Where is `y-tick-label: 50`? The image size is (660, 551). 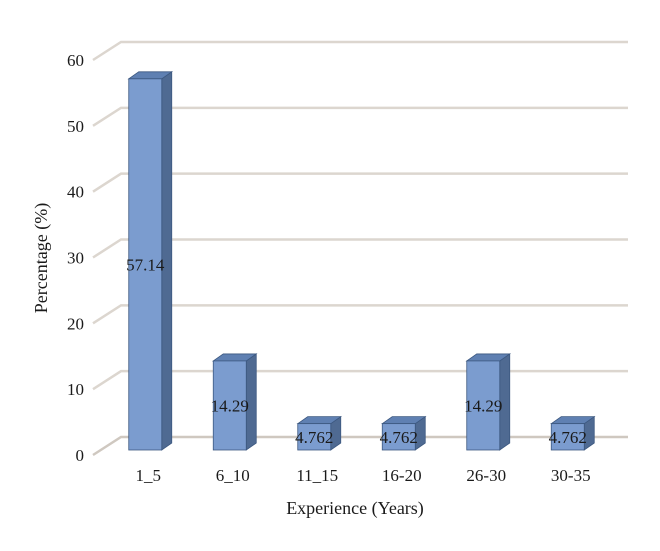 y-tick-label: 50 is located at coordinates (75, 126).